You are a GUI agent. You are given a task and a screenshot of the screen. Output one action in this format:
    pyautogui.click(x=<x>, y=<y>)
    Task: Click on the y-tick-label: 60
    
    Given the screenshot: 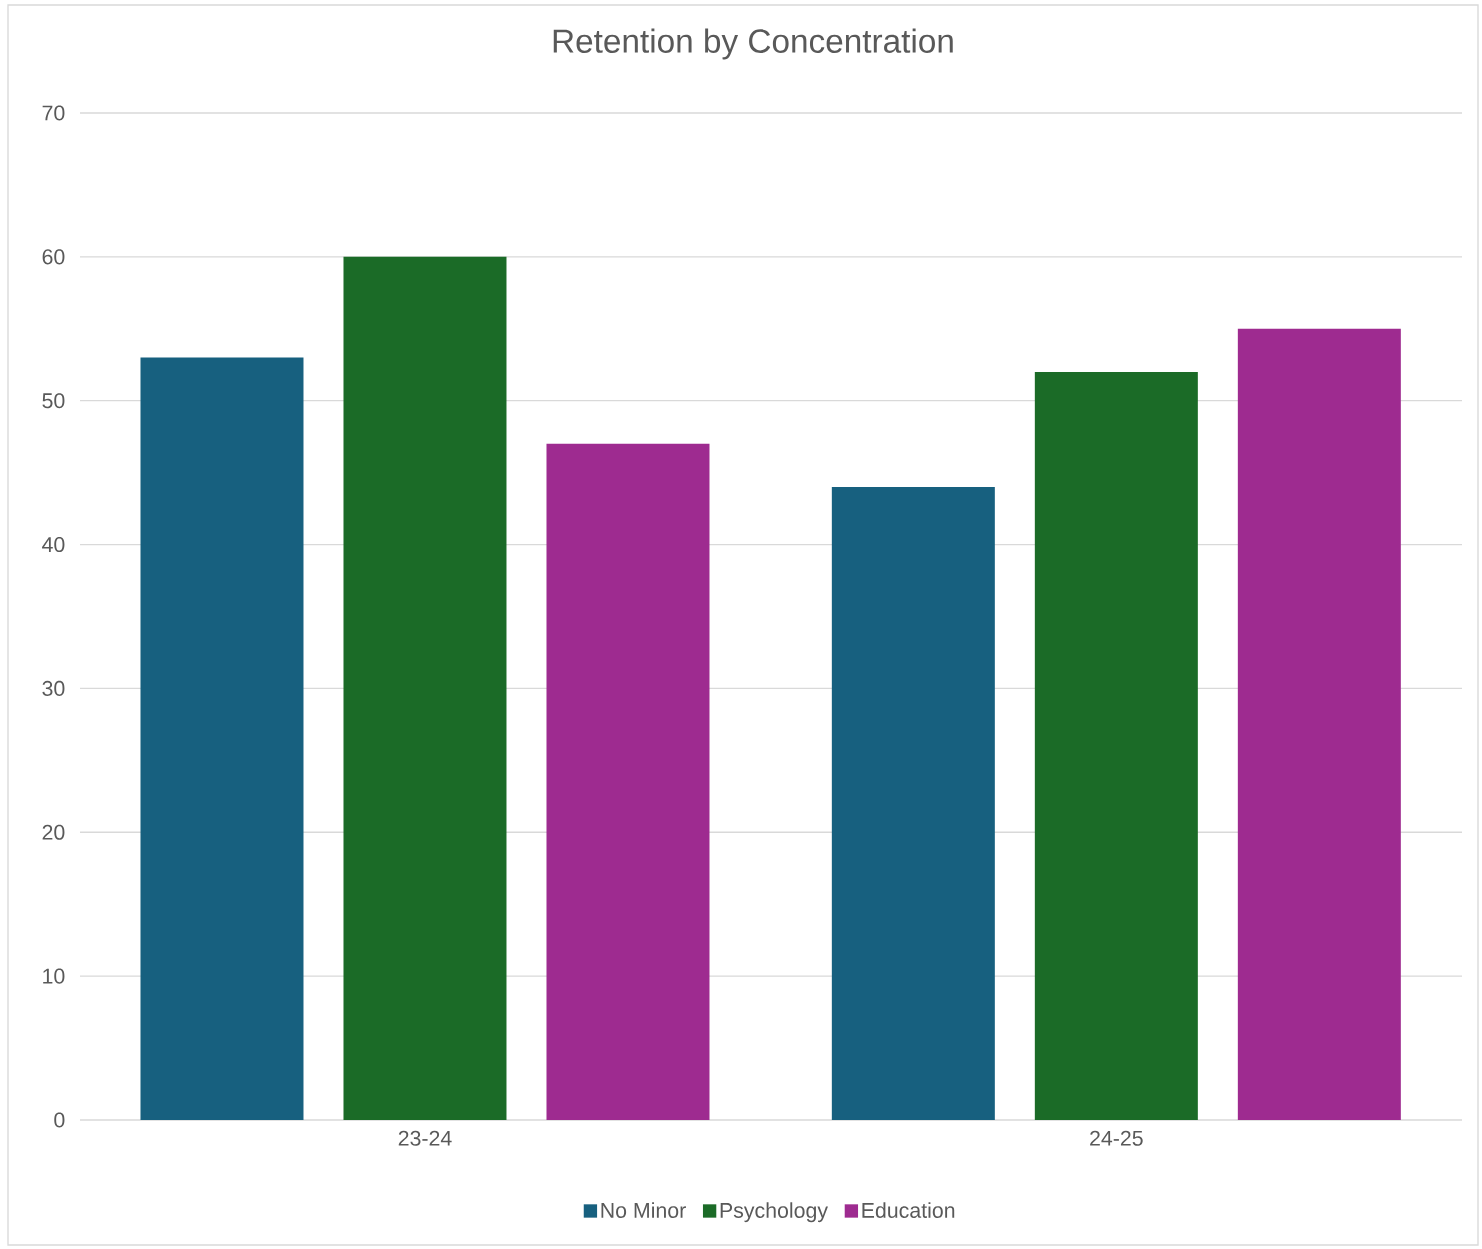 What is the action you would take?
    pyautogui.click(x=53, y=257)
    